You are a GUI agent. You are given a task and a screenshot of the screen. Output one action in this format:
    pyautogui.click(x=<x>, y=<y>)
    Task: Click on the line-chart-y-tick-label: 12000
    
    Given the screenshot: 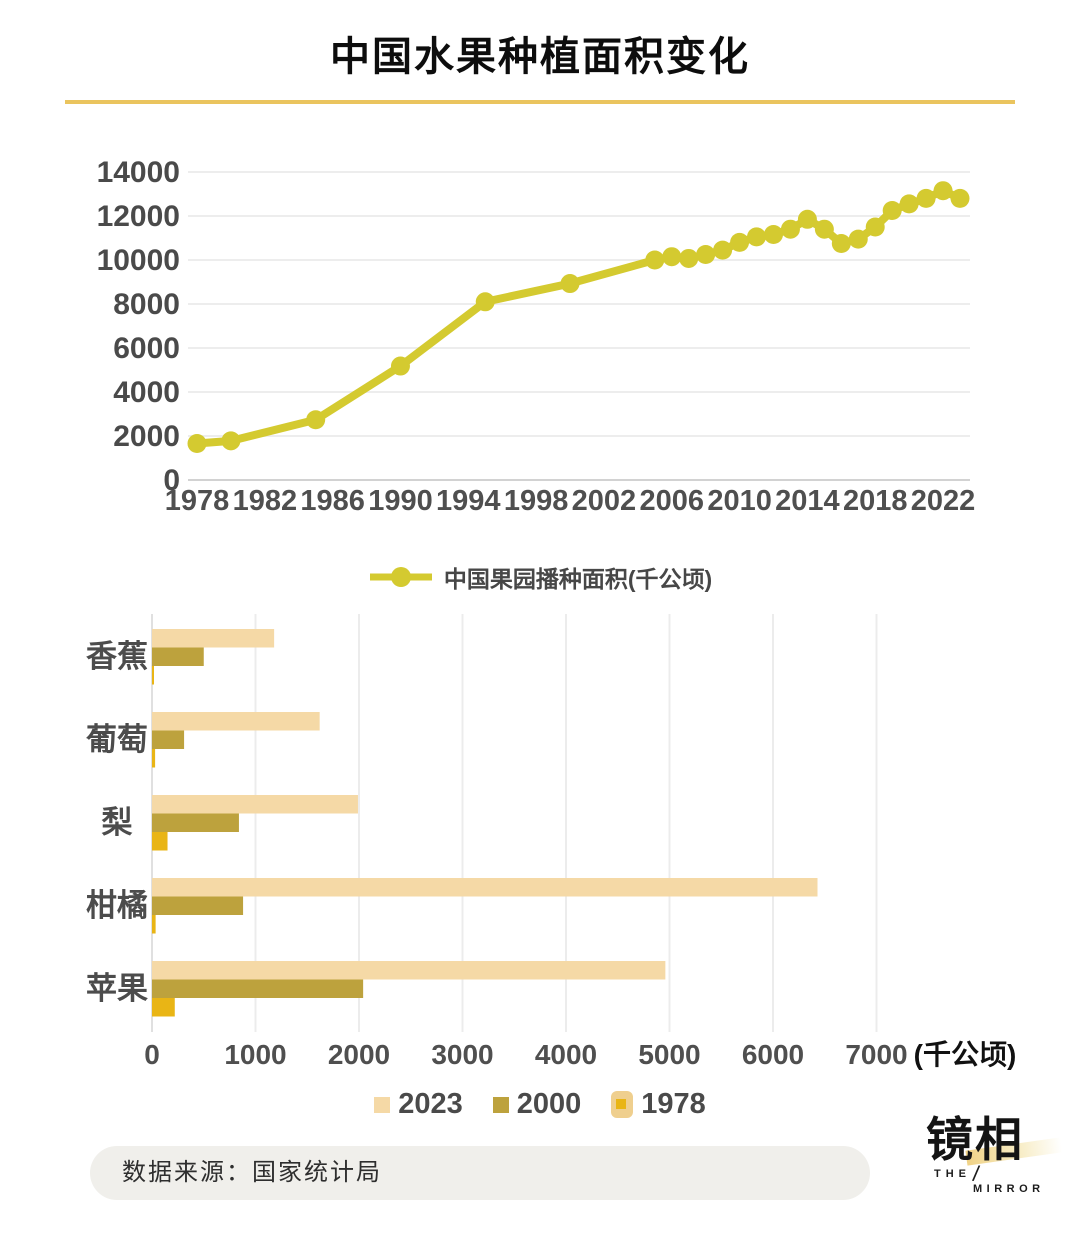 What is the action you would take?
    pyautogui.click(x=138, y=216)
    